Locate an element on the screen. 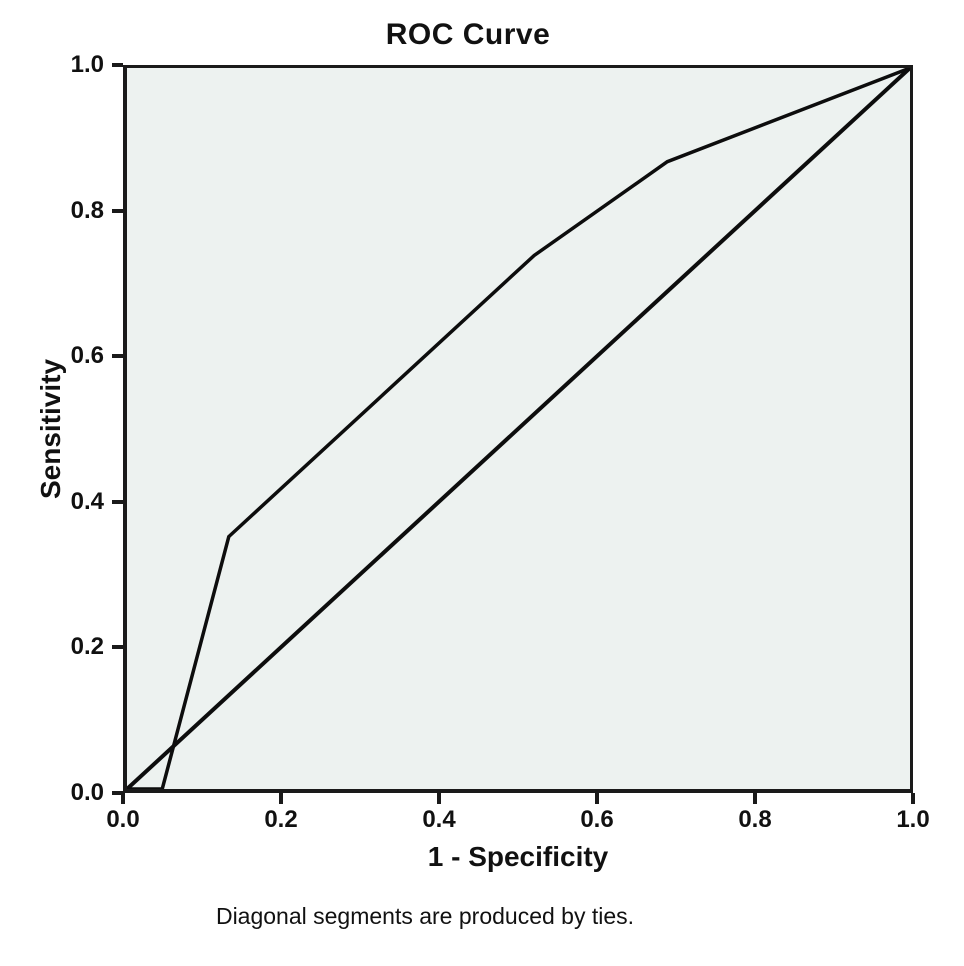 The width and height of the screenshot is (964, 966). y-axis-label: Sensitivity is located at coordinates (50, 429).